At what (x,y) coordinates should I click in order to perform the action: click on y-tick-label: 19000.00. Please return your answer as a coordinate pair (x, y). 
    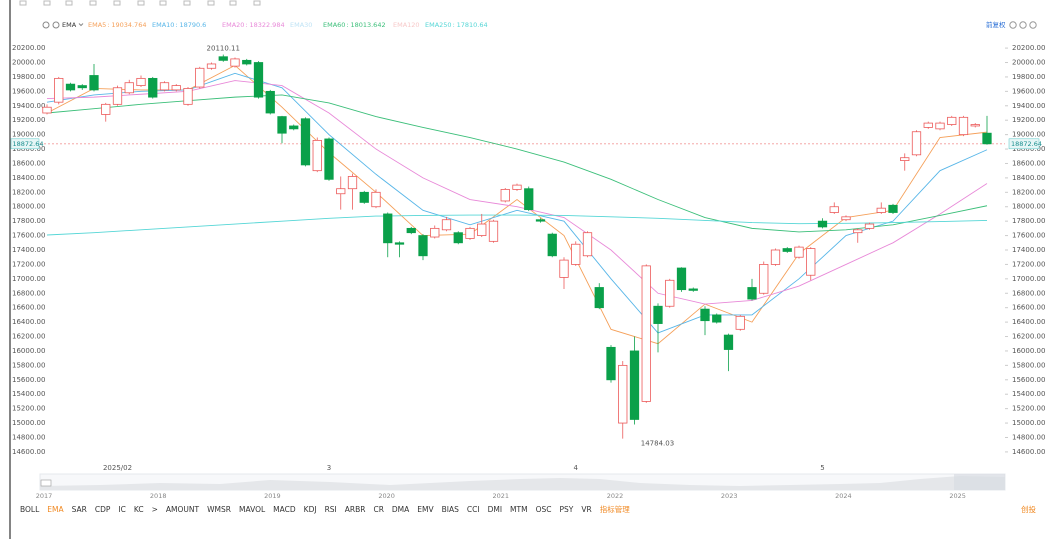
    Looking at the image, I should click on (28, 135).